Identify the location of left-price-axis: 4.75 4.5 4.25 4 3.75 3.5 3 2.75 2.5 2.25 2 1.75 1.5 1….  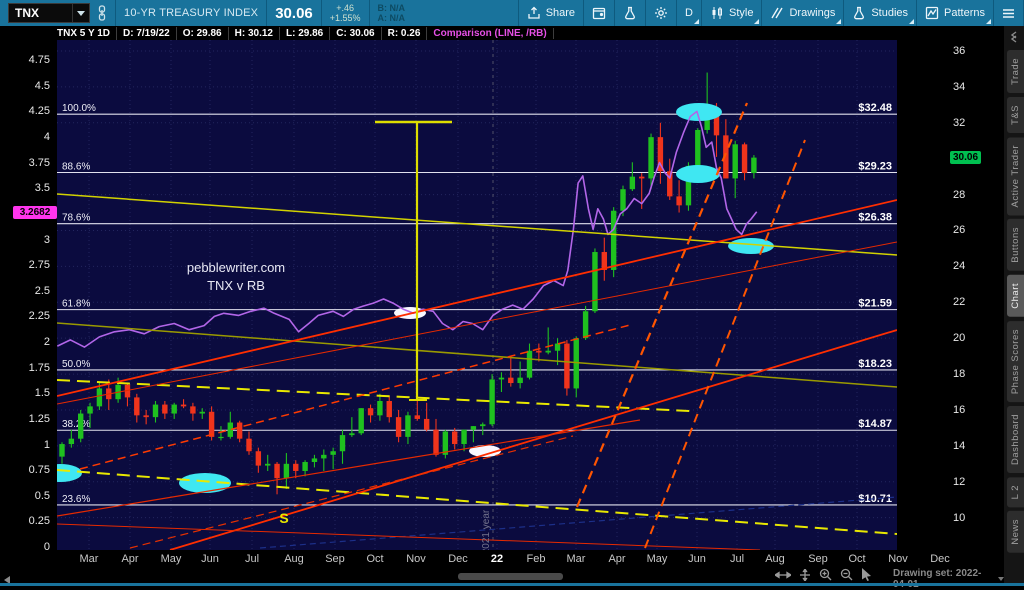
(28, 296).